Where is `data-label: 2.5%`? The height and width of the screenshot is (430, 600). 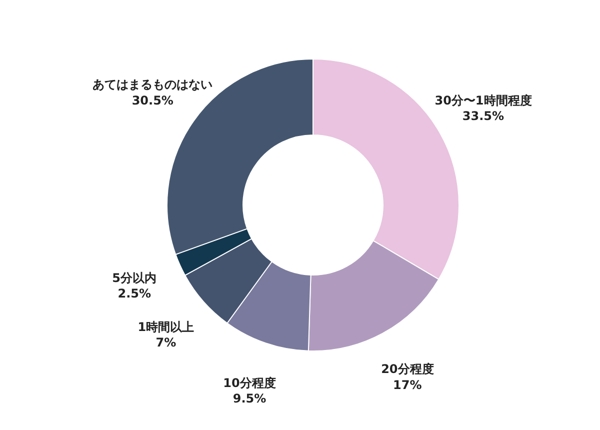
data-label: 2.5% is located at coordinates (135, 293).